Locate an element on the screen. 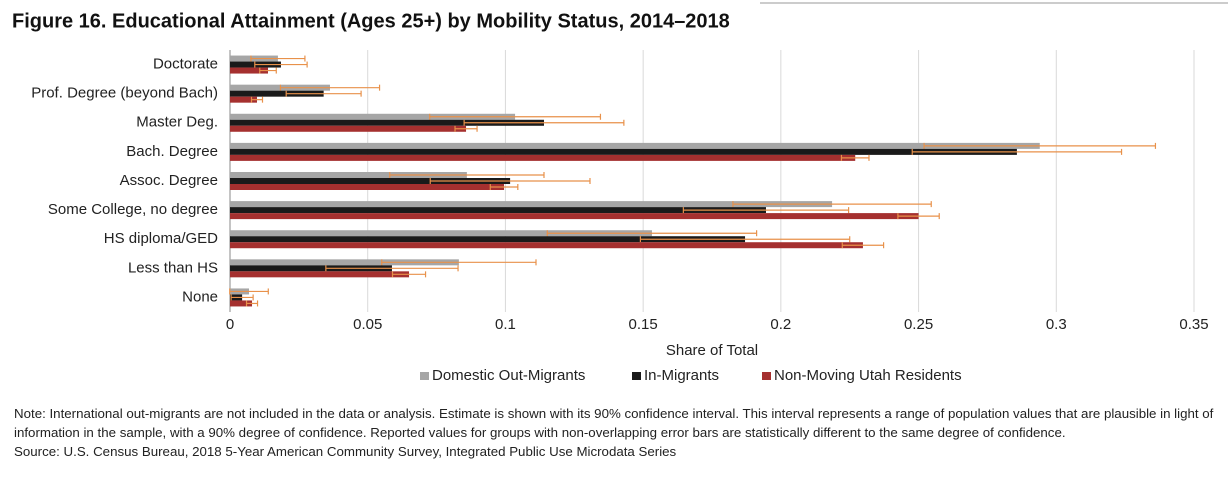  x-tick-label: 0.2 is located at coordinates (780, 324).